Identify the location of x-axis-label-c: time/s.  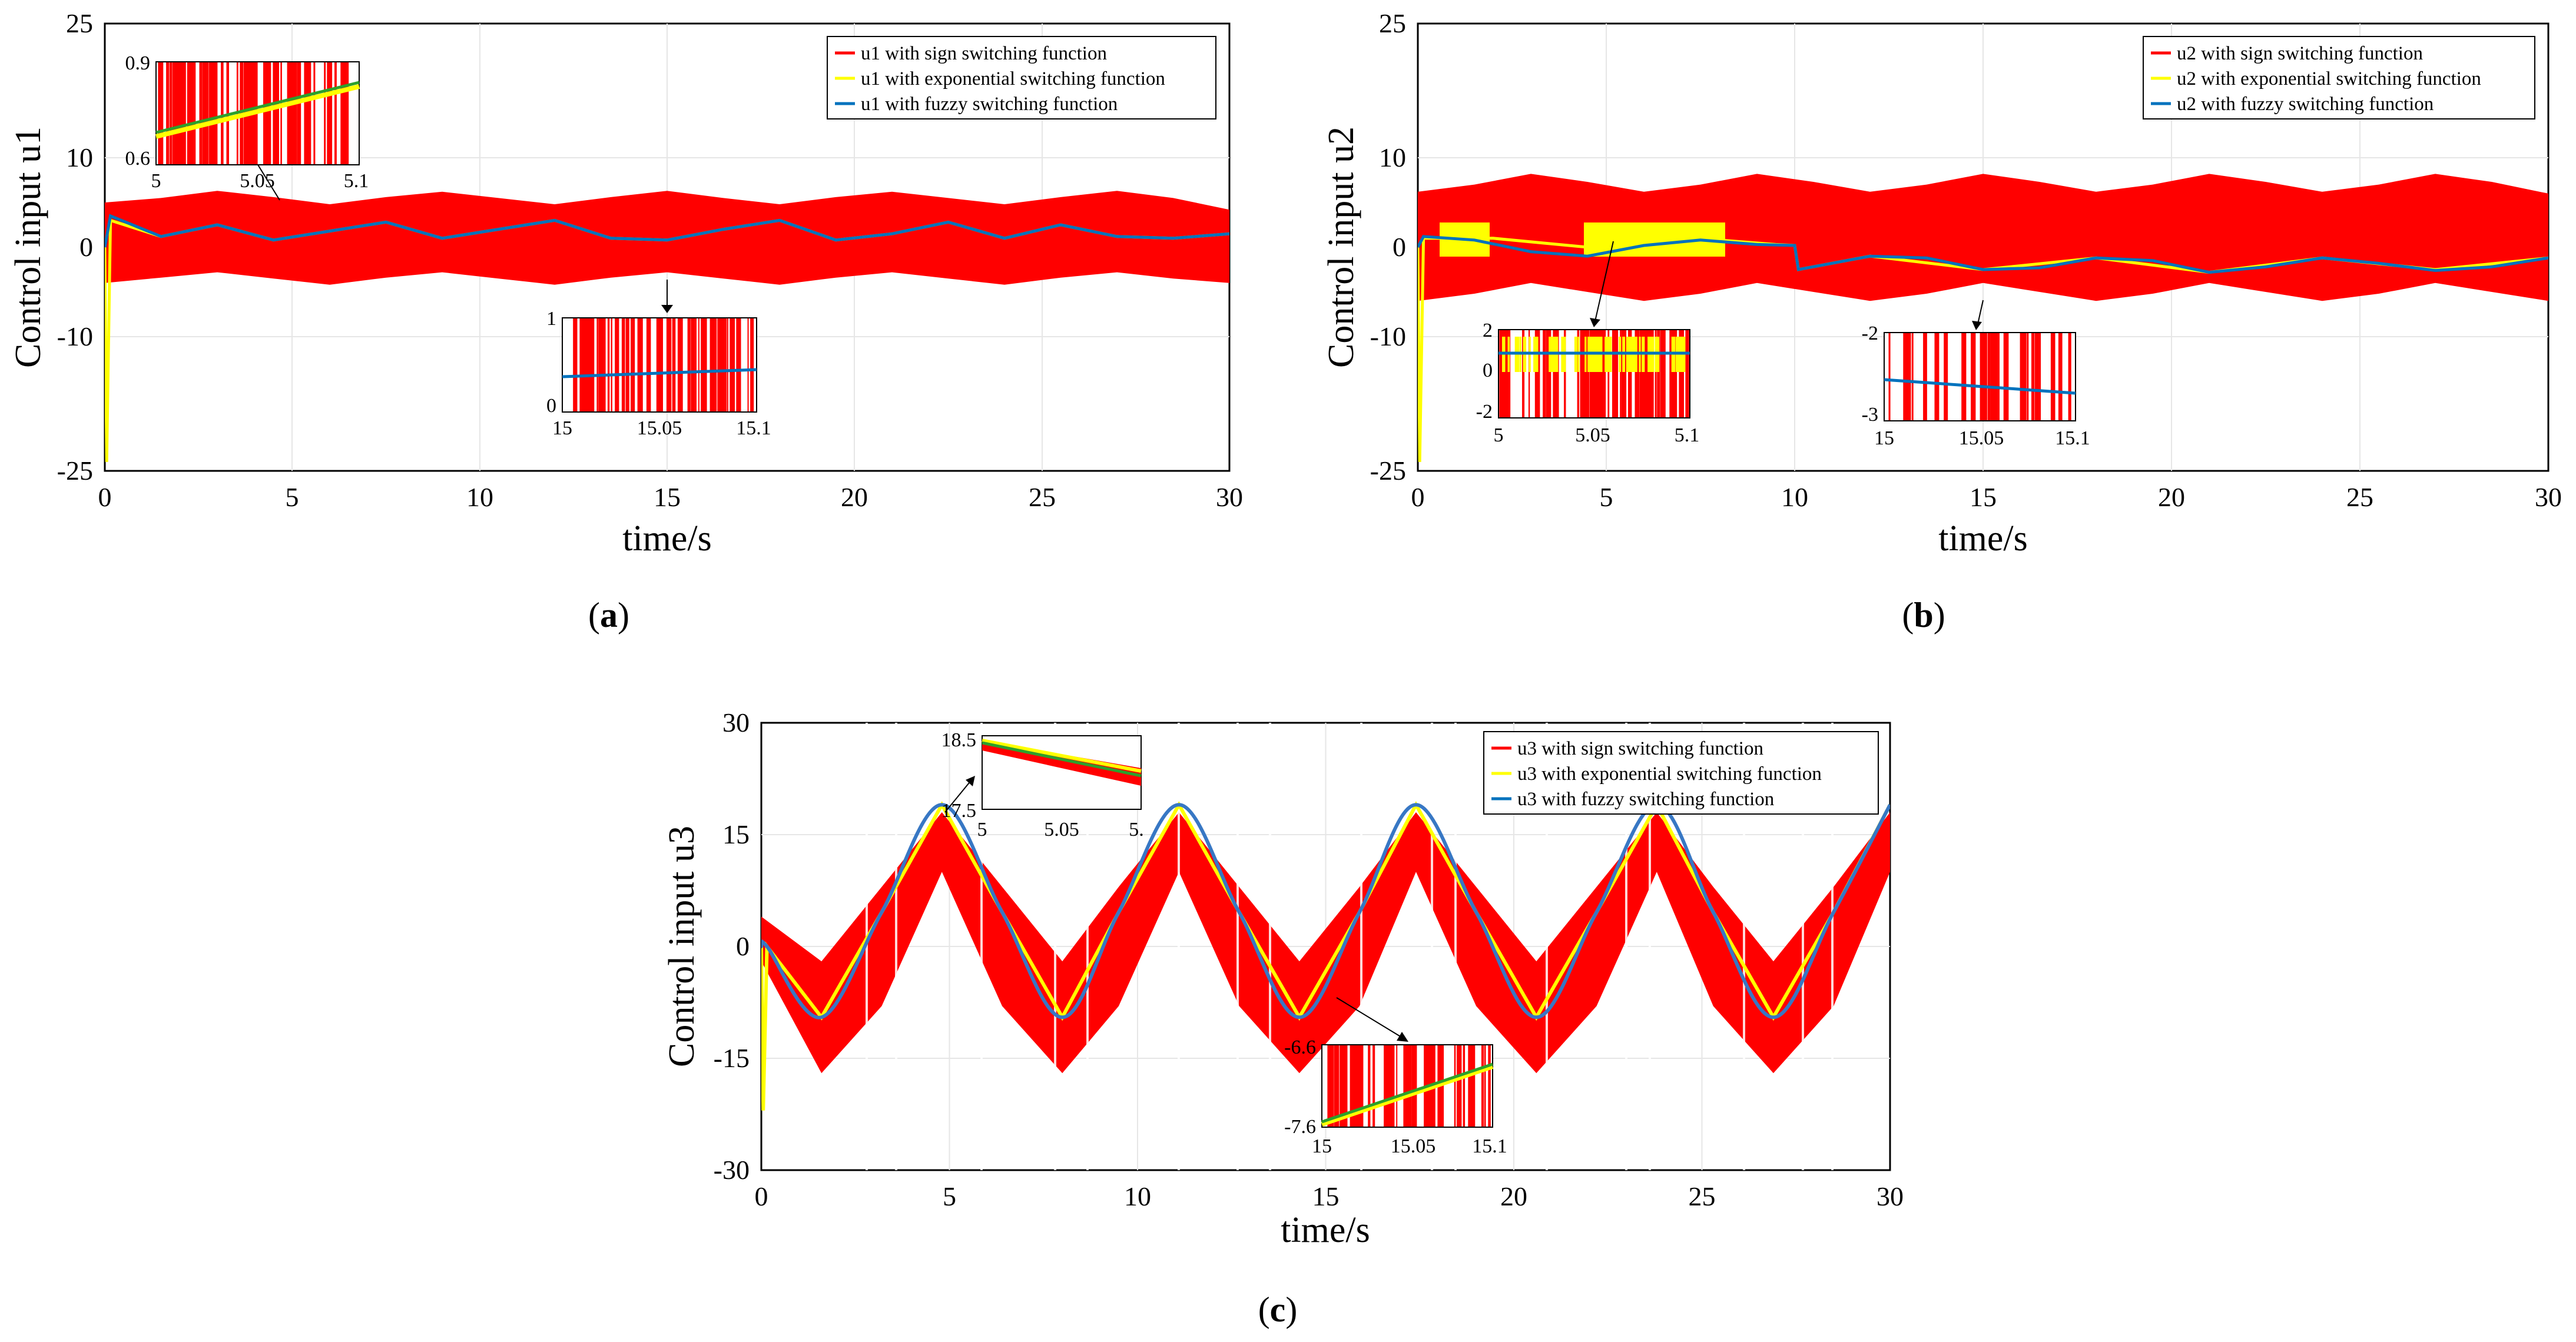
(1325, 1230).